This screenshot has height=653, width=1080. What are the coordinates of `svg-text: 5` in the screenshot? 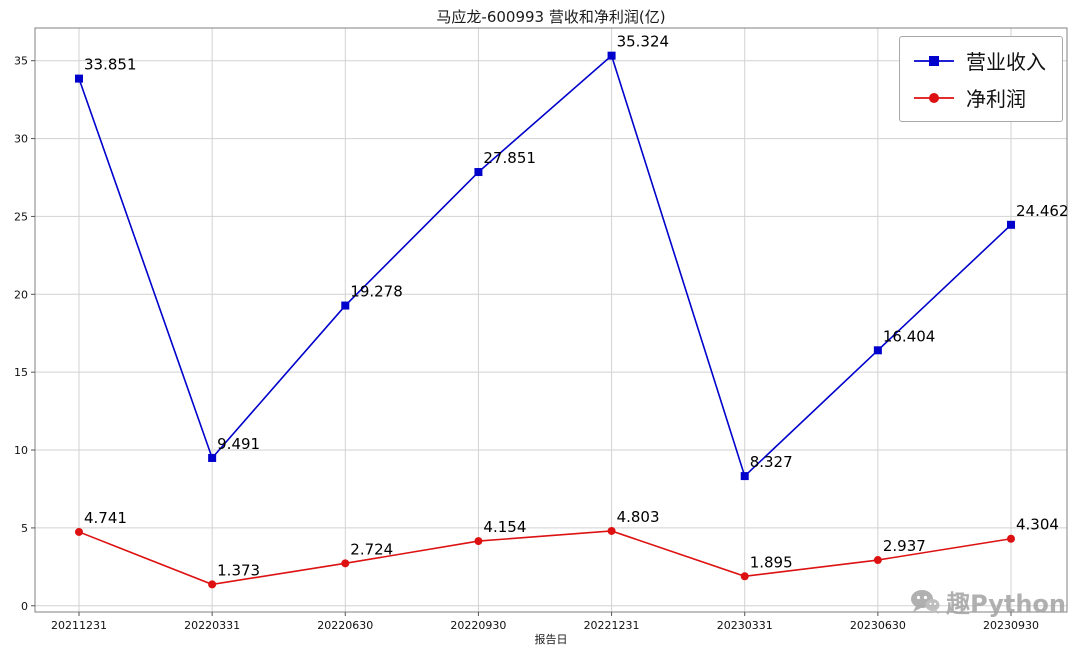 It's located at (24, 528).